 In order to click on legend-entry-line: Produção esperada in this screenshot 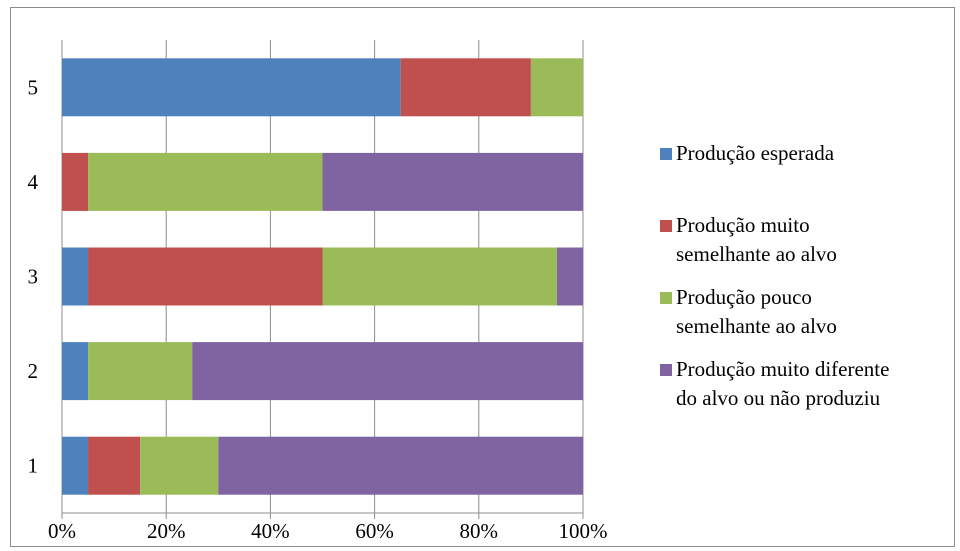, I will do `click(755, 153)`.